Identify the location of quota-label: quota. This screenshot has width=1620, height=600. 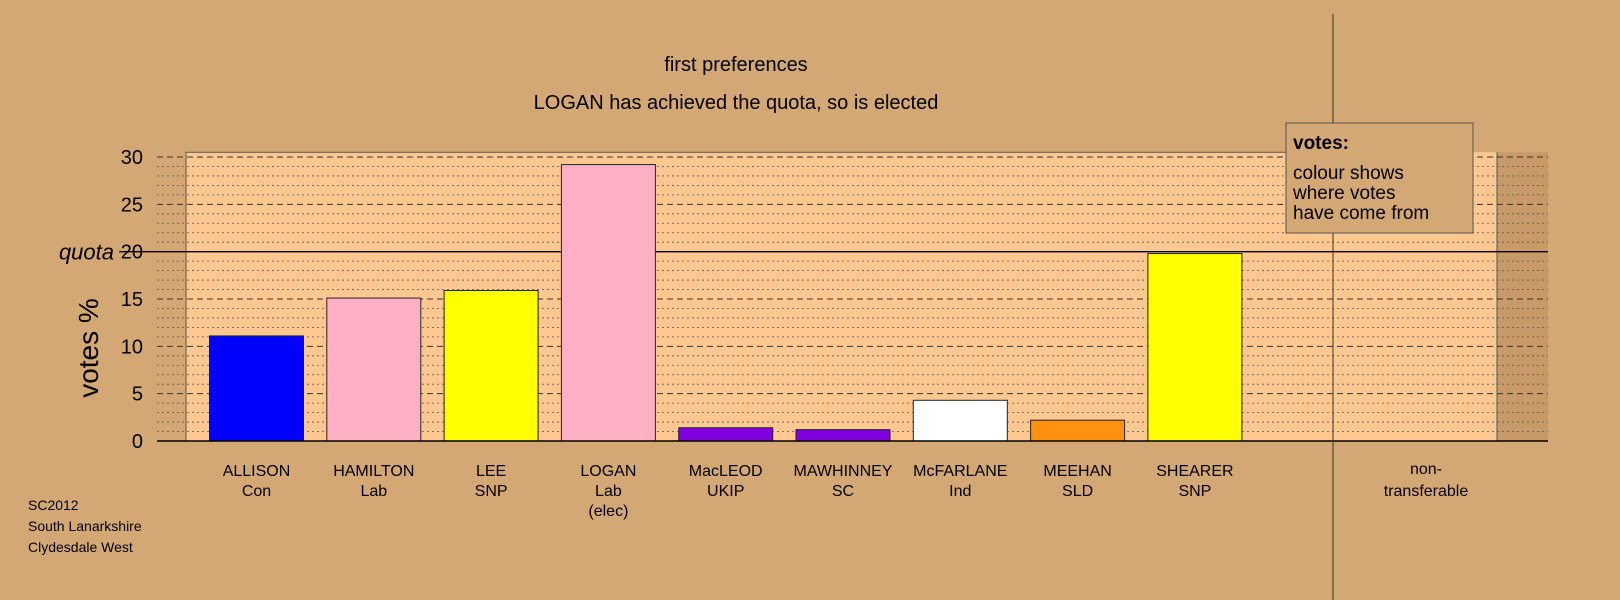
(86, 252).